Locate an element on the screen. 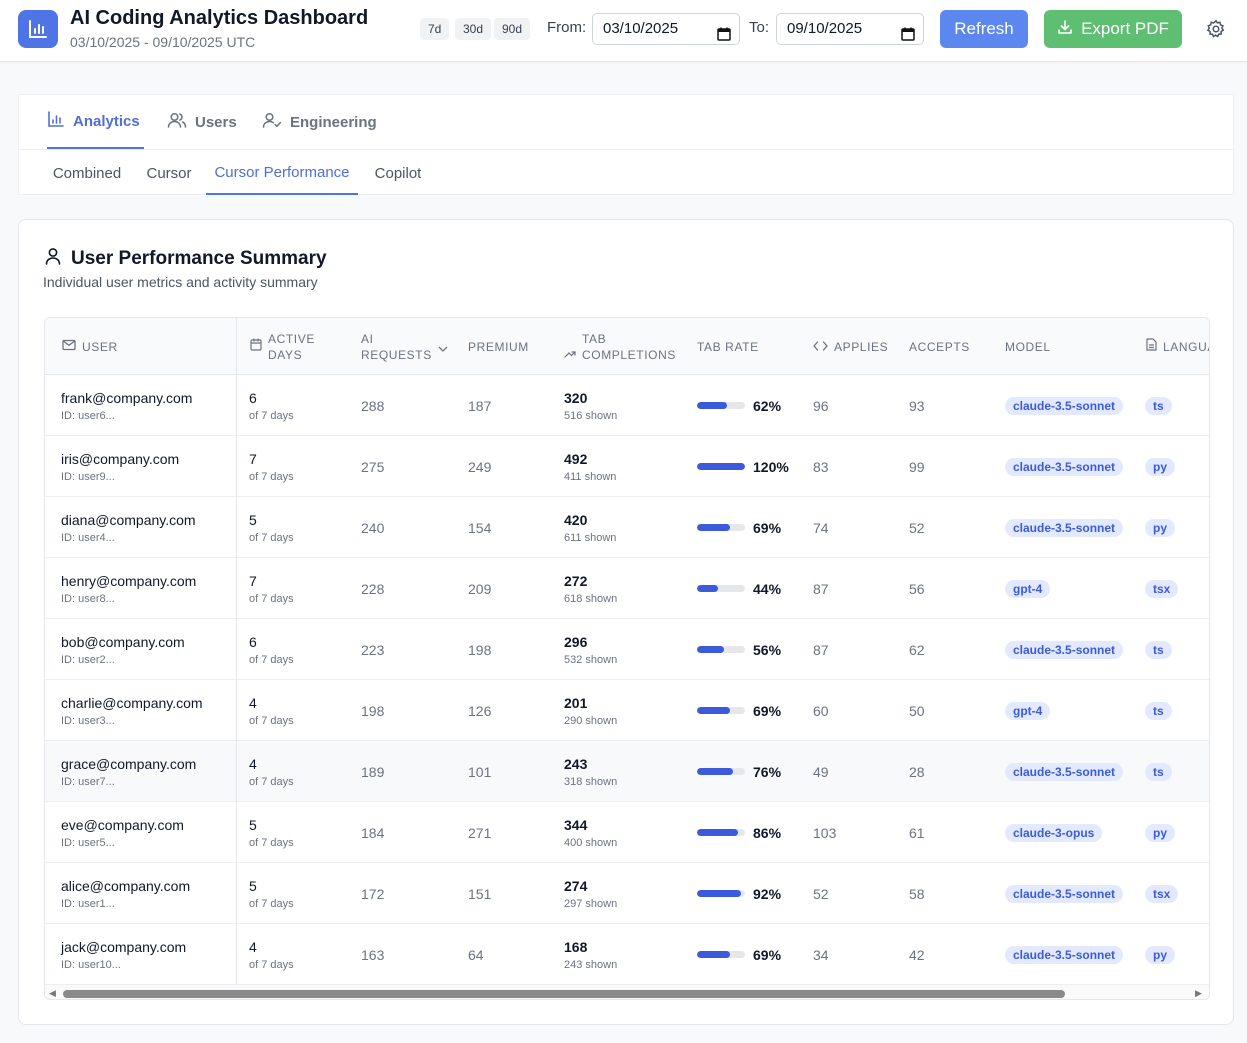  tab-completions-value: 320 is located at coordinates (576, 397).